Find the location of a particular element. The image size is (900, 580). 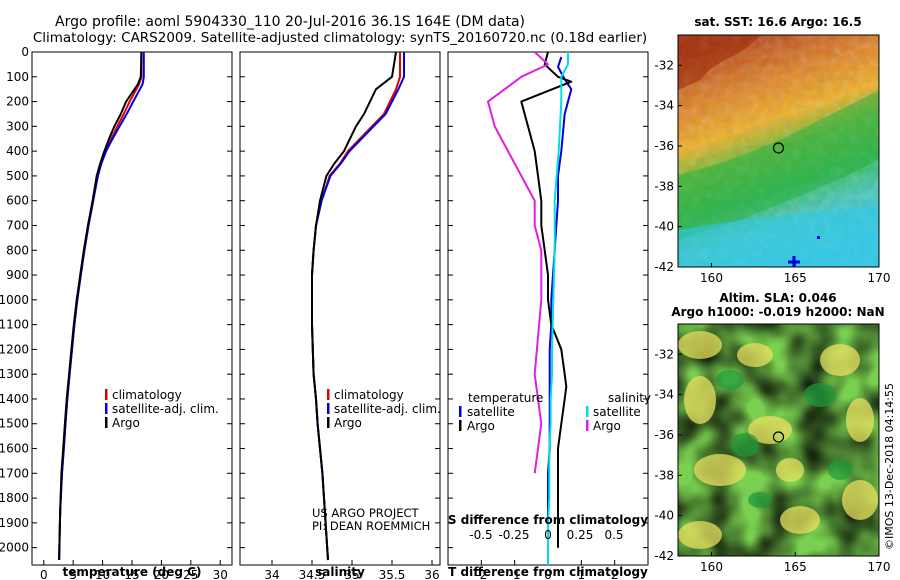

credit-text: ©IMOS 13-Dec-2018 04:14:55 is located at coordinates (889, 466).